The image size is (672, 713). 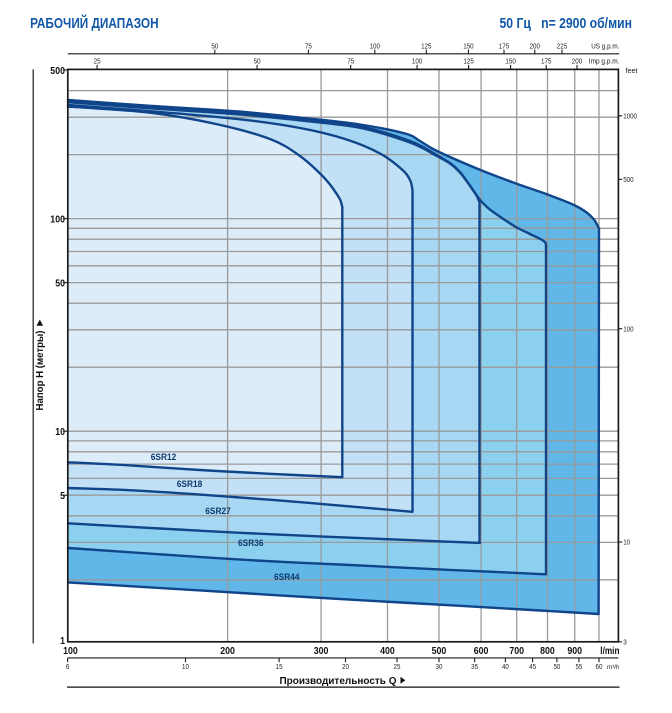 What do you see at coordinates (338, 681) in the screenshot?
I see `svg-text: Производительность Q` at bounding box center [338, 681].